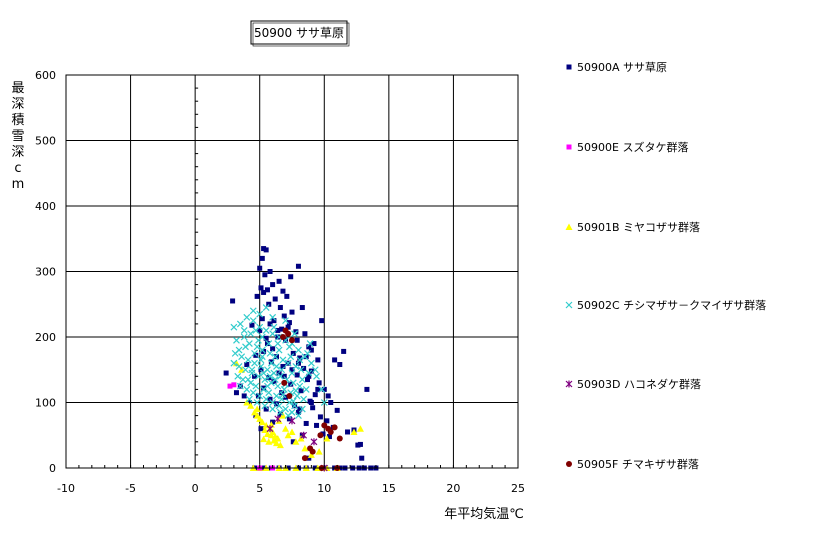 The image size is (816, 534). What do you see at coordinates (17, 136) in the screenshot?
I see `y-axis-title: 最深積雪深 c m` at bounding box center [17, 136].